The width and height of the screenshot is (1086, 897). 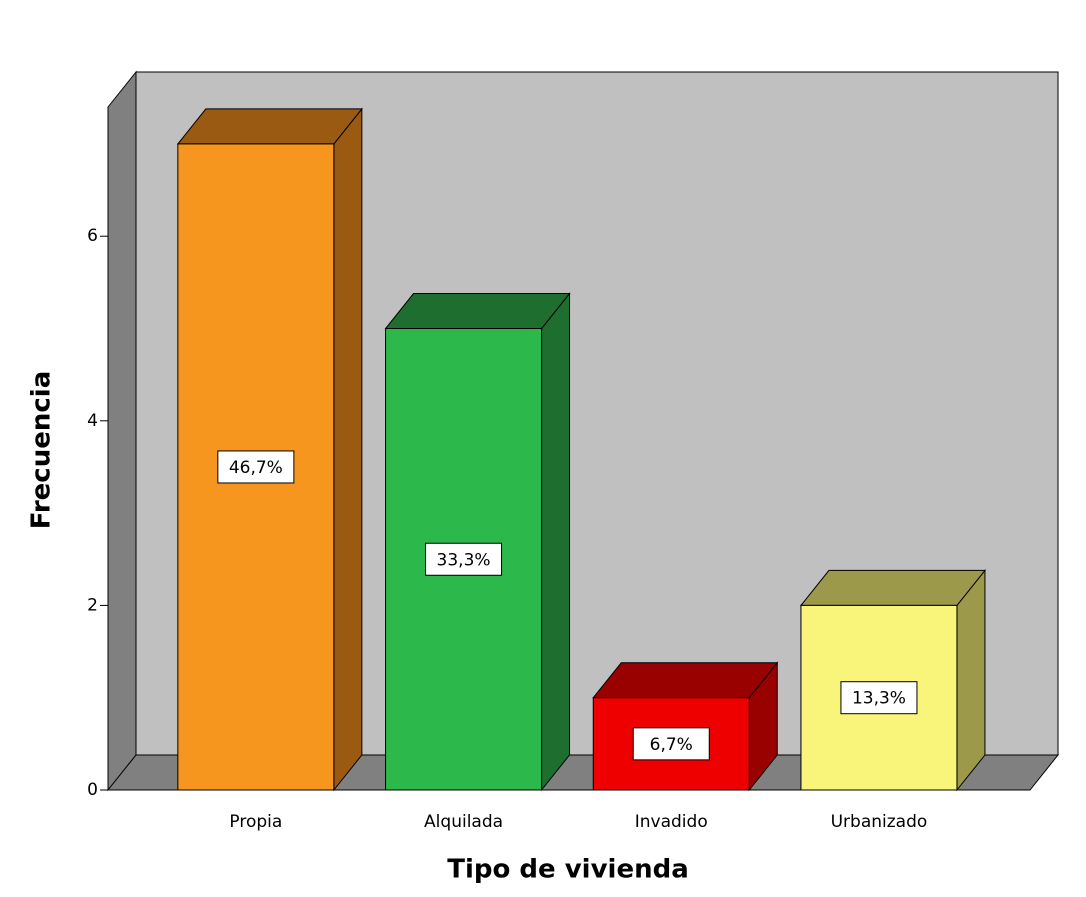 What do you see at coordinates (42, 450) in the screenshot?
I see `y-axis-title: Frecuencia` at bounding box center [42, 450].